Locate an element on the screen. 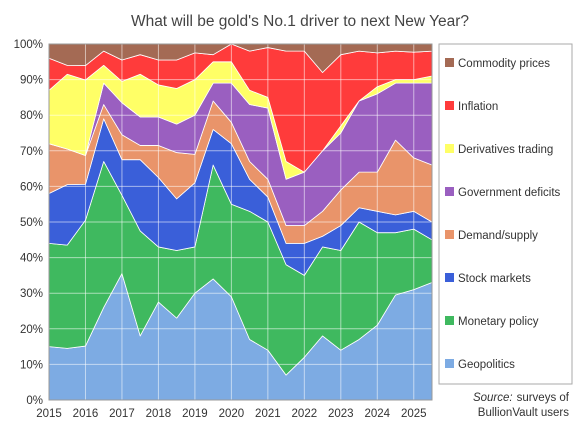 Image resolution: width=577 pixels, height=430 pixels. x-tick-label: 2018 is located at coordinates (159, 414).